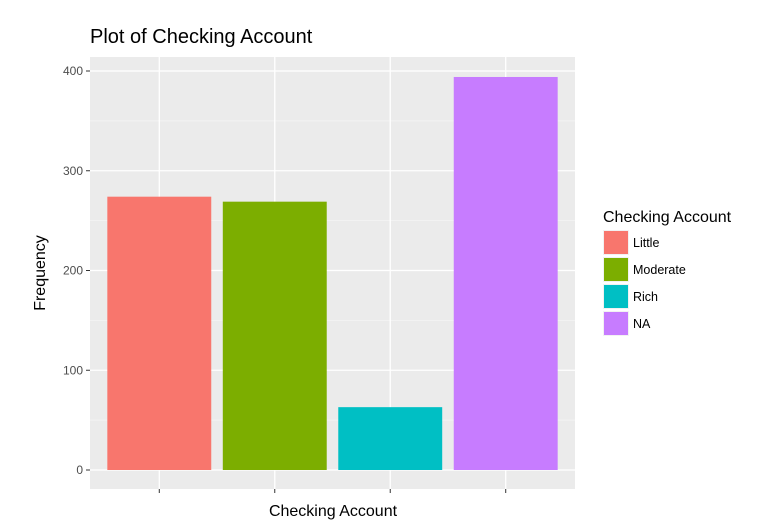 This screenshot has width=782, height=529. I want to click on legend-swatch-rich, so click(616, 296).